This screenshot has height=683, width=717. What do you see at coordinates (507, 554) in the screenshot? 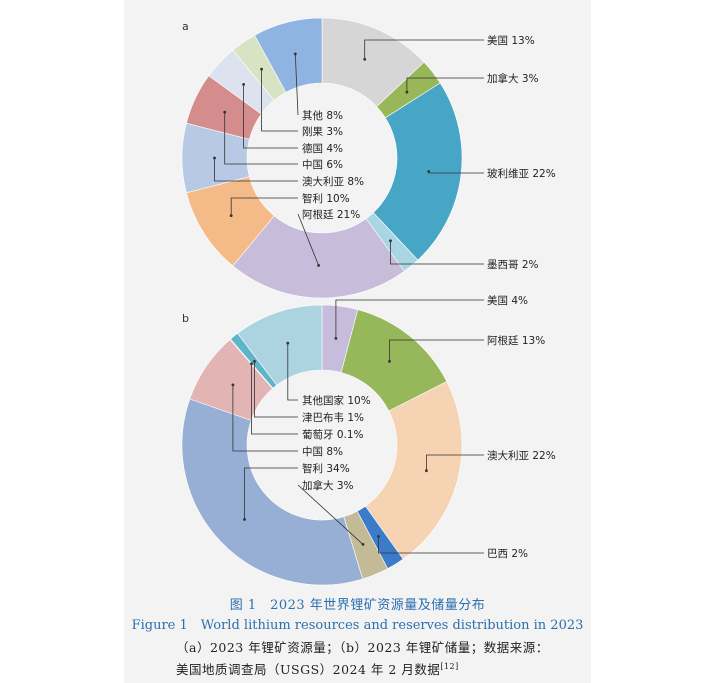
I see `slice-label-巴西: 巴西 2%` at bounding box center [507, 554].